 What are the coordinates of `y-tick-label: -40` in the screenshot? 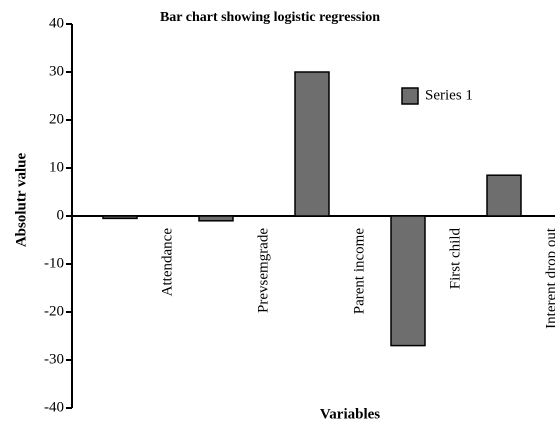 It's located at (54, 407).